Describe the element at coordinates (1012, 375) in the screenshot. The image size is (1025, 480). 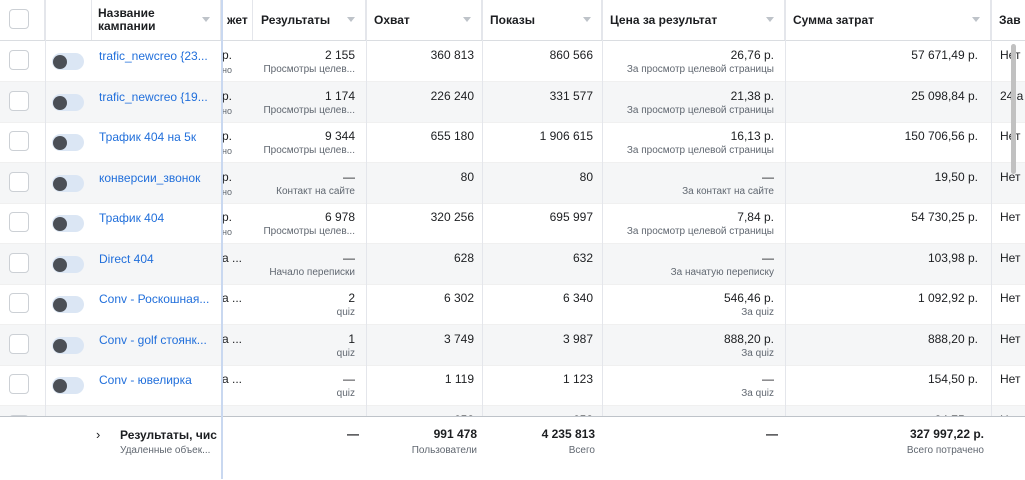
I see `ends-cell: Нет` at that location.